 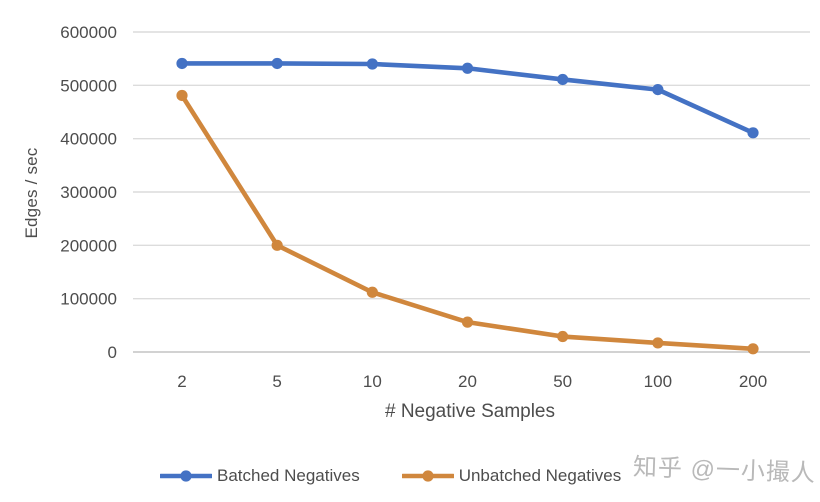 What do you see at coordinates (470, 411) in the screenshot?
I see `x-axis-title: # Negative Samples` at bounding box center [470, 411].